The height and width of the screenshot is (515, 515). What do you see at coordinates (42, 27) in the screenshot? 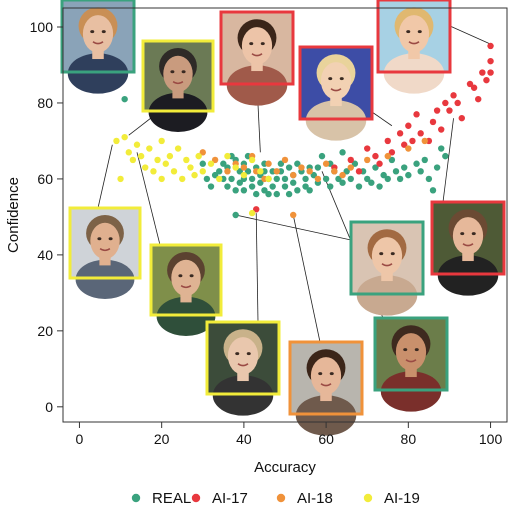
I see `y-tick-label: 100` at bounding box center [42, 27].